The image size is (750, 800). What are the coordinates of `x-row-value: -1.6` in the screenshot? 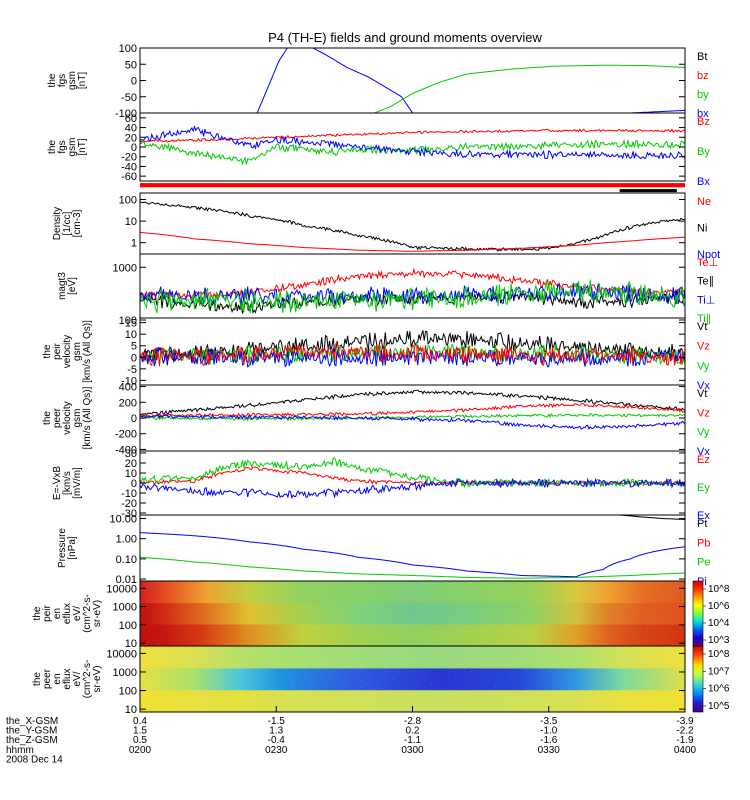 It's located at (549, 740).